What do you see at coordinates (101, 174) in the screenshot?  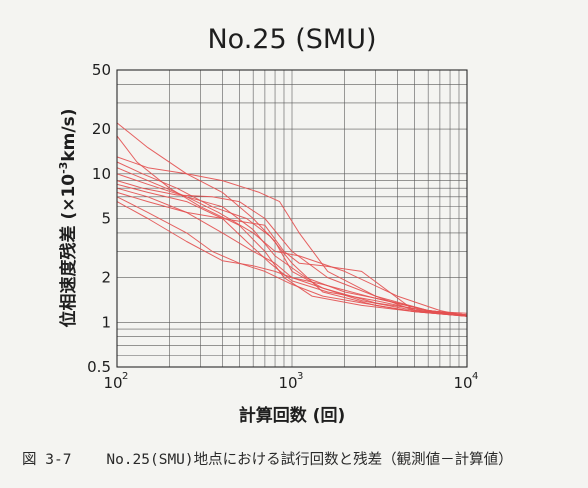 I see `y-tick-label: 10` at bounding box center [101, 174].